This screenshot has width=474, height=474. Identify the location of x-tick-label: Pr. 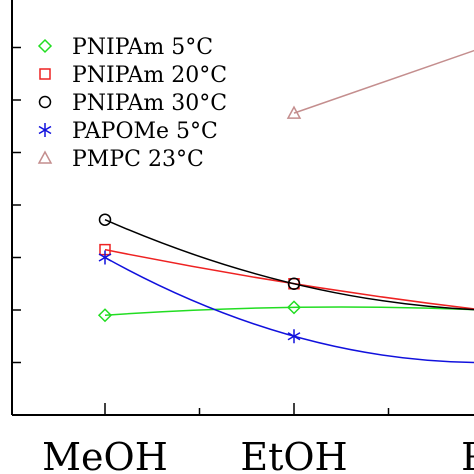
(467, 454).